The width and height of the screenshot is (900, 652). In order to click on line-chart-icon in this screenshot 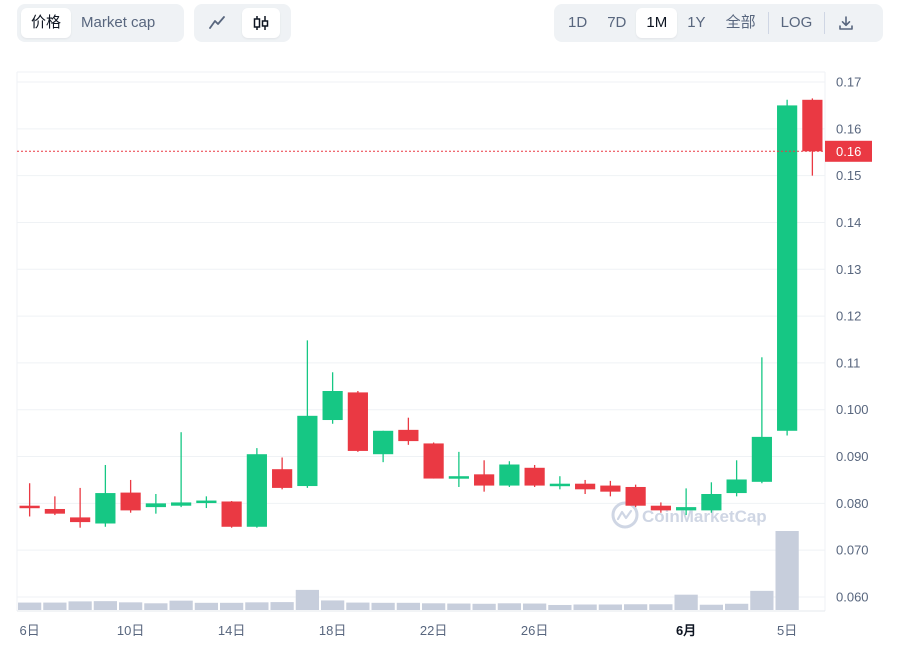, I will do `click(217, 23)`.